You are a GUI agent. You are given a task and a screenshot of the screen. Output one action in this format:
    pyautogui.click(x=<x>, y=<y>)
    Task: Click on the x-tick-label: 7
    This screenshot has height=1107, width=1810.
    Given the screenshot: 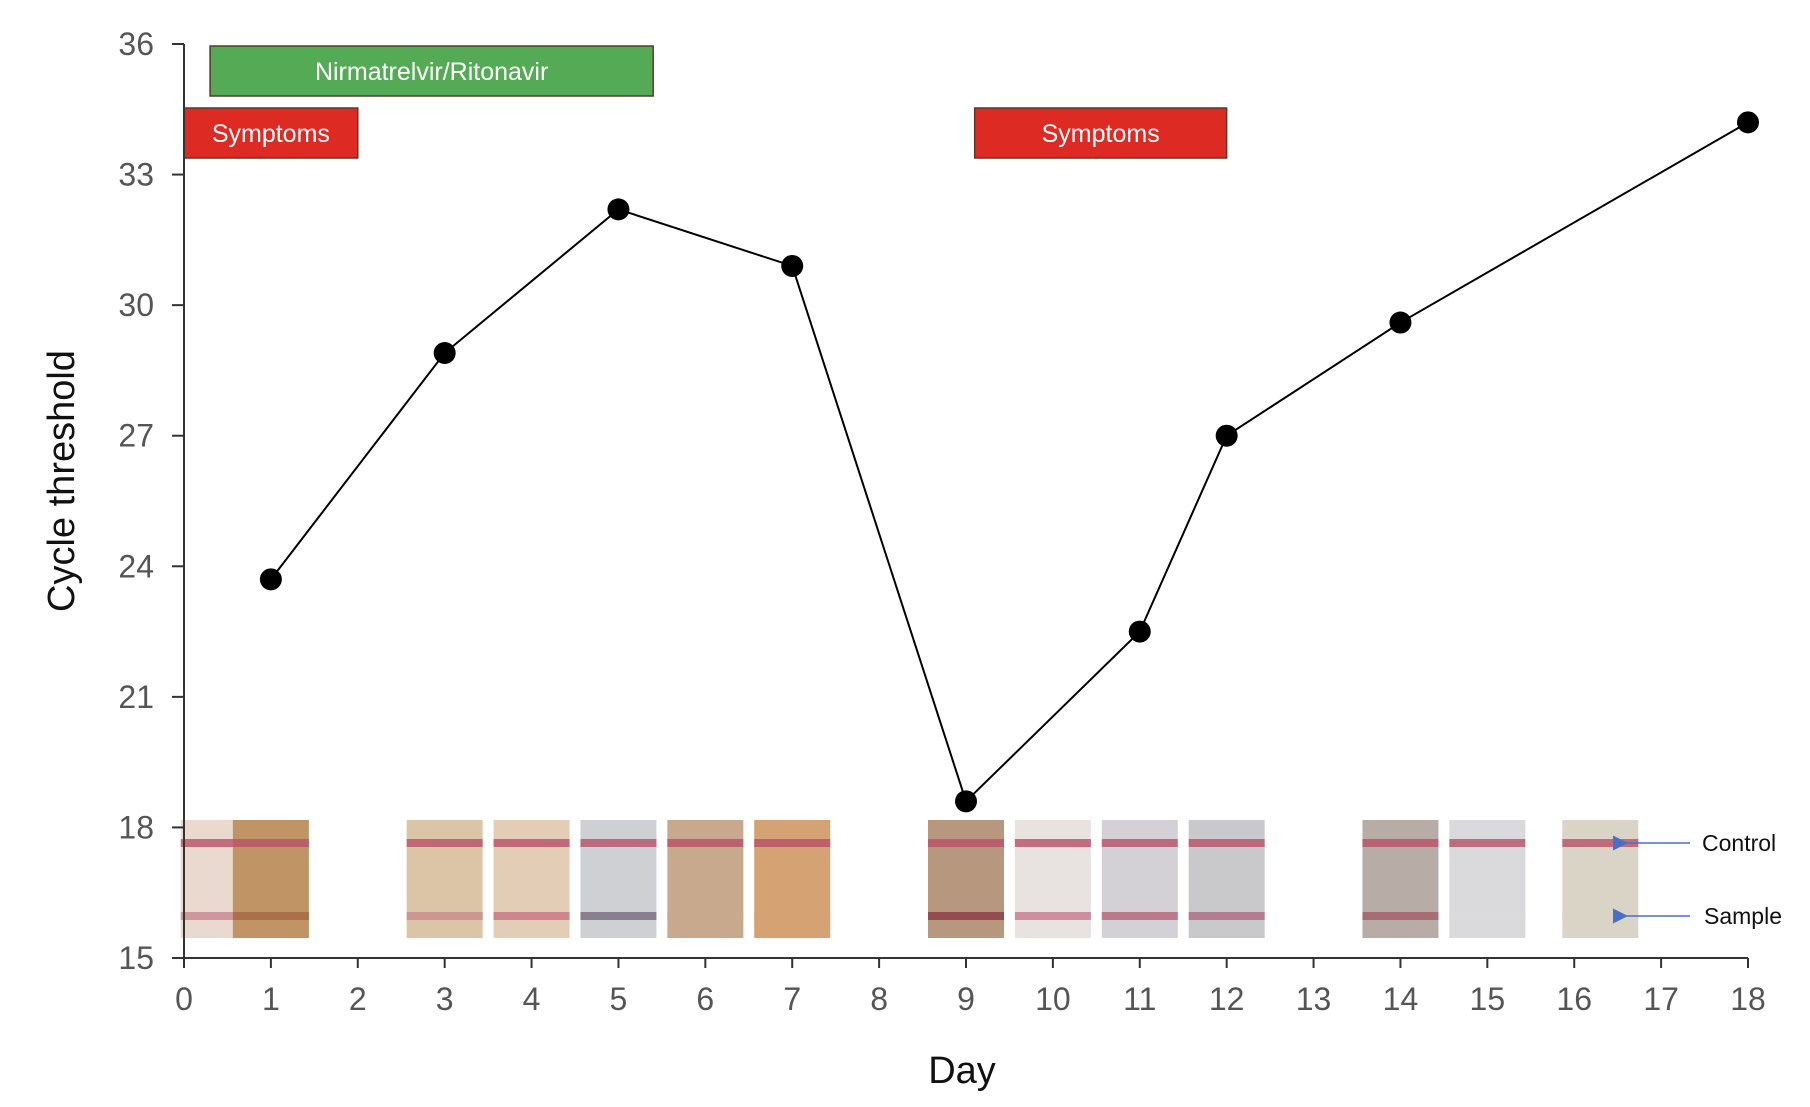 What is the action you would take?
    pyautogui.click(x=792, y=999)
    